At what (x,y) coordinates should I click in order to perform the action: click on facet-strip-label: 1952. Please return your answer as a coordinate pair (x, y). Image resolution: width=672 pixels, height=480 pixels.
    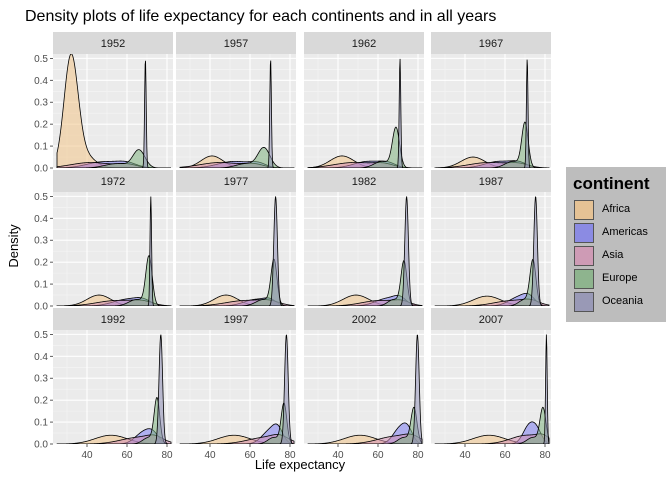
    Looking at the image, I should click on (113, 44).